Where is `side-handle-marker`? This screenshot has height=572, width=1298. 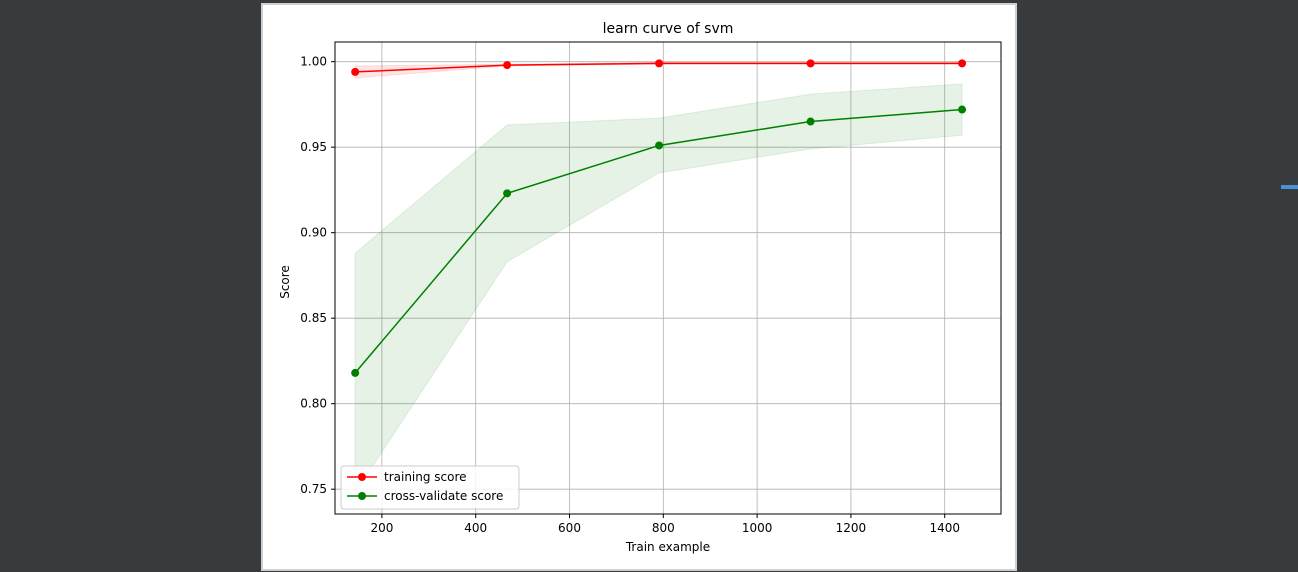
side-handle-marker is located at coordinates (1289, 187).